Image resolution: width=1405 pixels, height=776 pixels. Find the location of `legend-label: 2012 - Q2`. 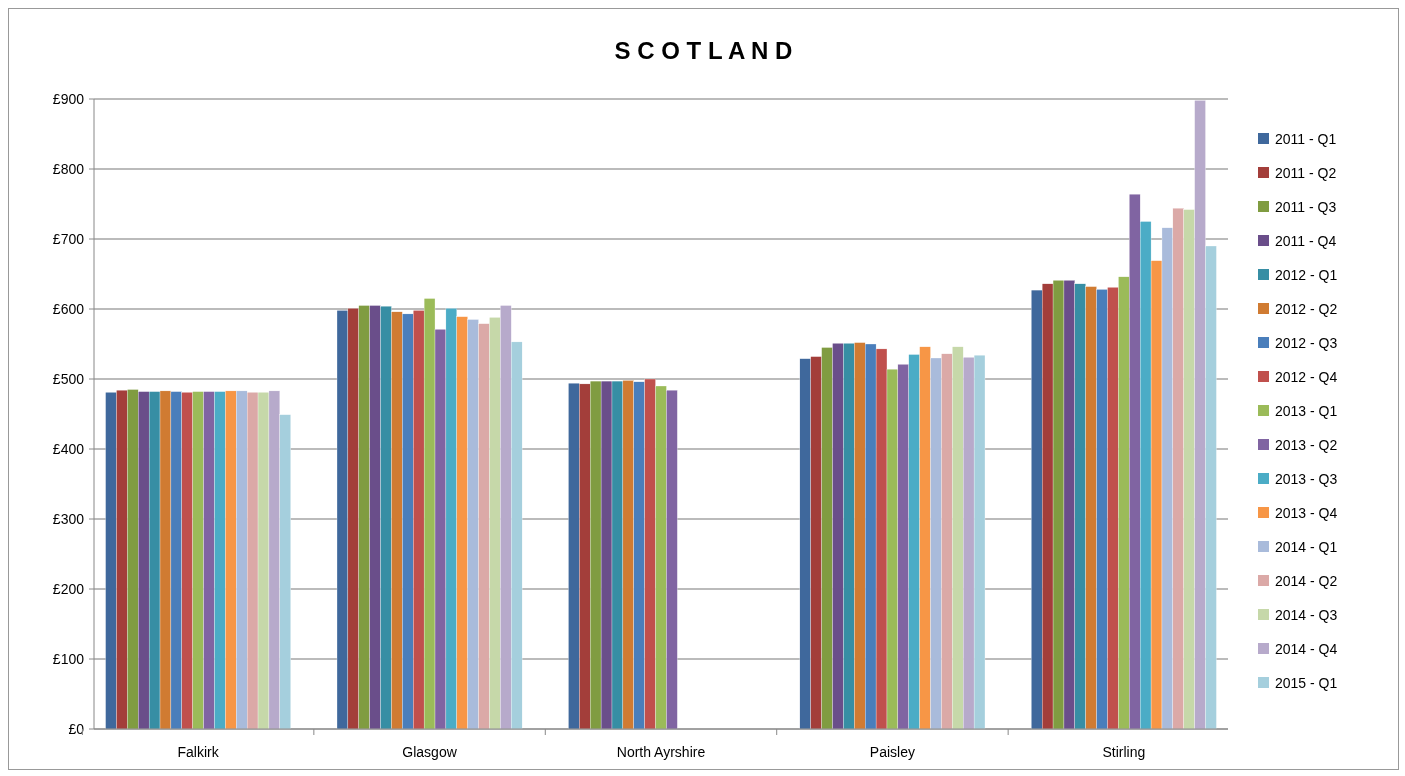

legend-label: 2012 - Q2 is located at coordinates (1306, 308).